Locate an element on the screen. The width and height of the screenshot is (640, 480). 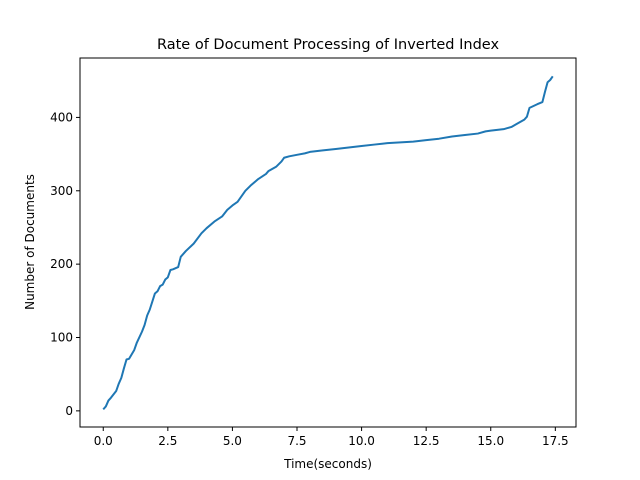
x-axis: 0.0 2.5 5.0 7.5 10.0 12.5 15.0 17.5 is located at coordinates (331, 437).